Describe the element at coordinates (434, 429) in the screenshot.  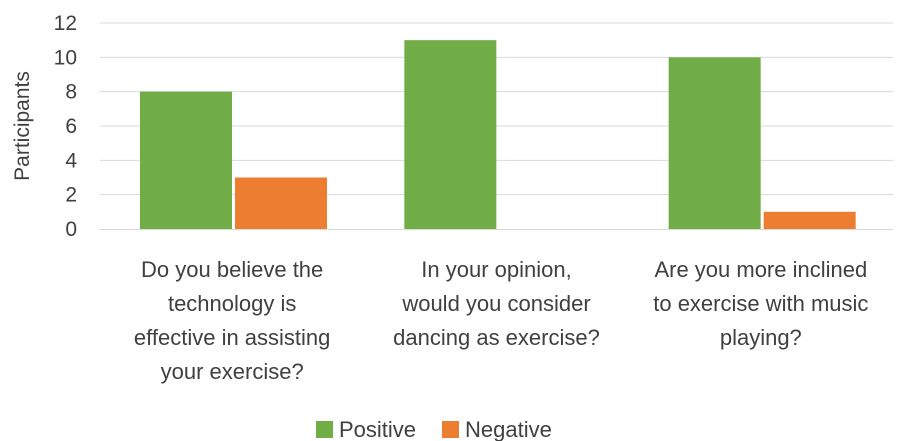
I see `legend: Positive Negative` at that location.